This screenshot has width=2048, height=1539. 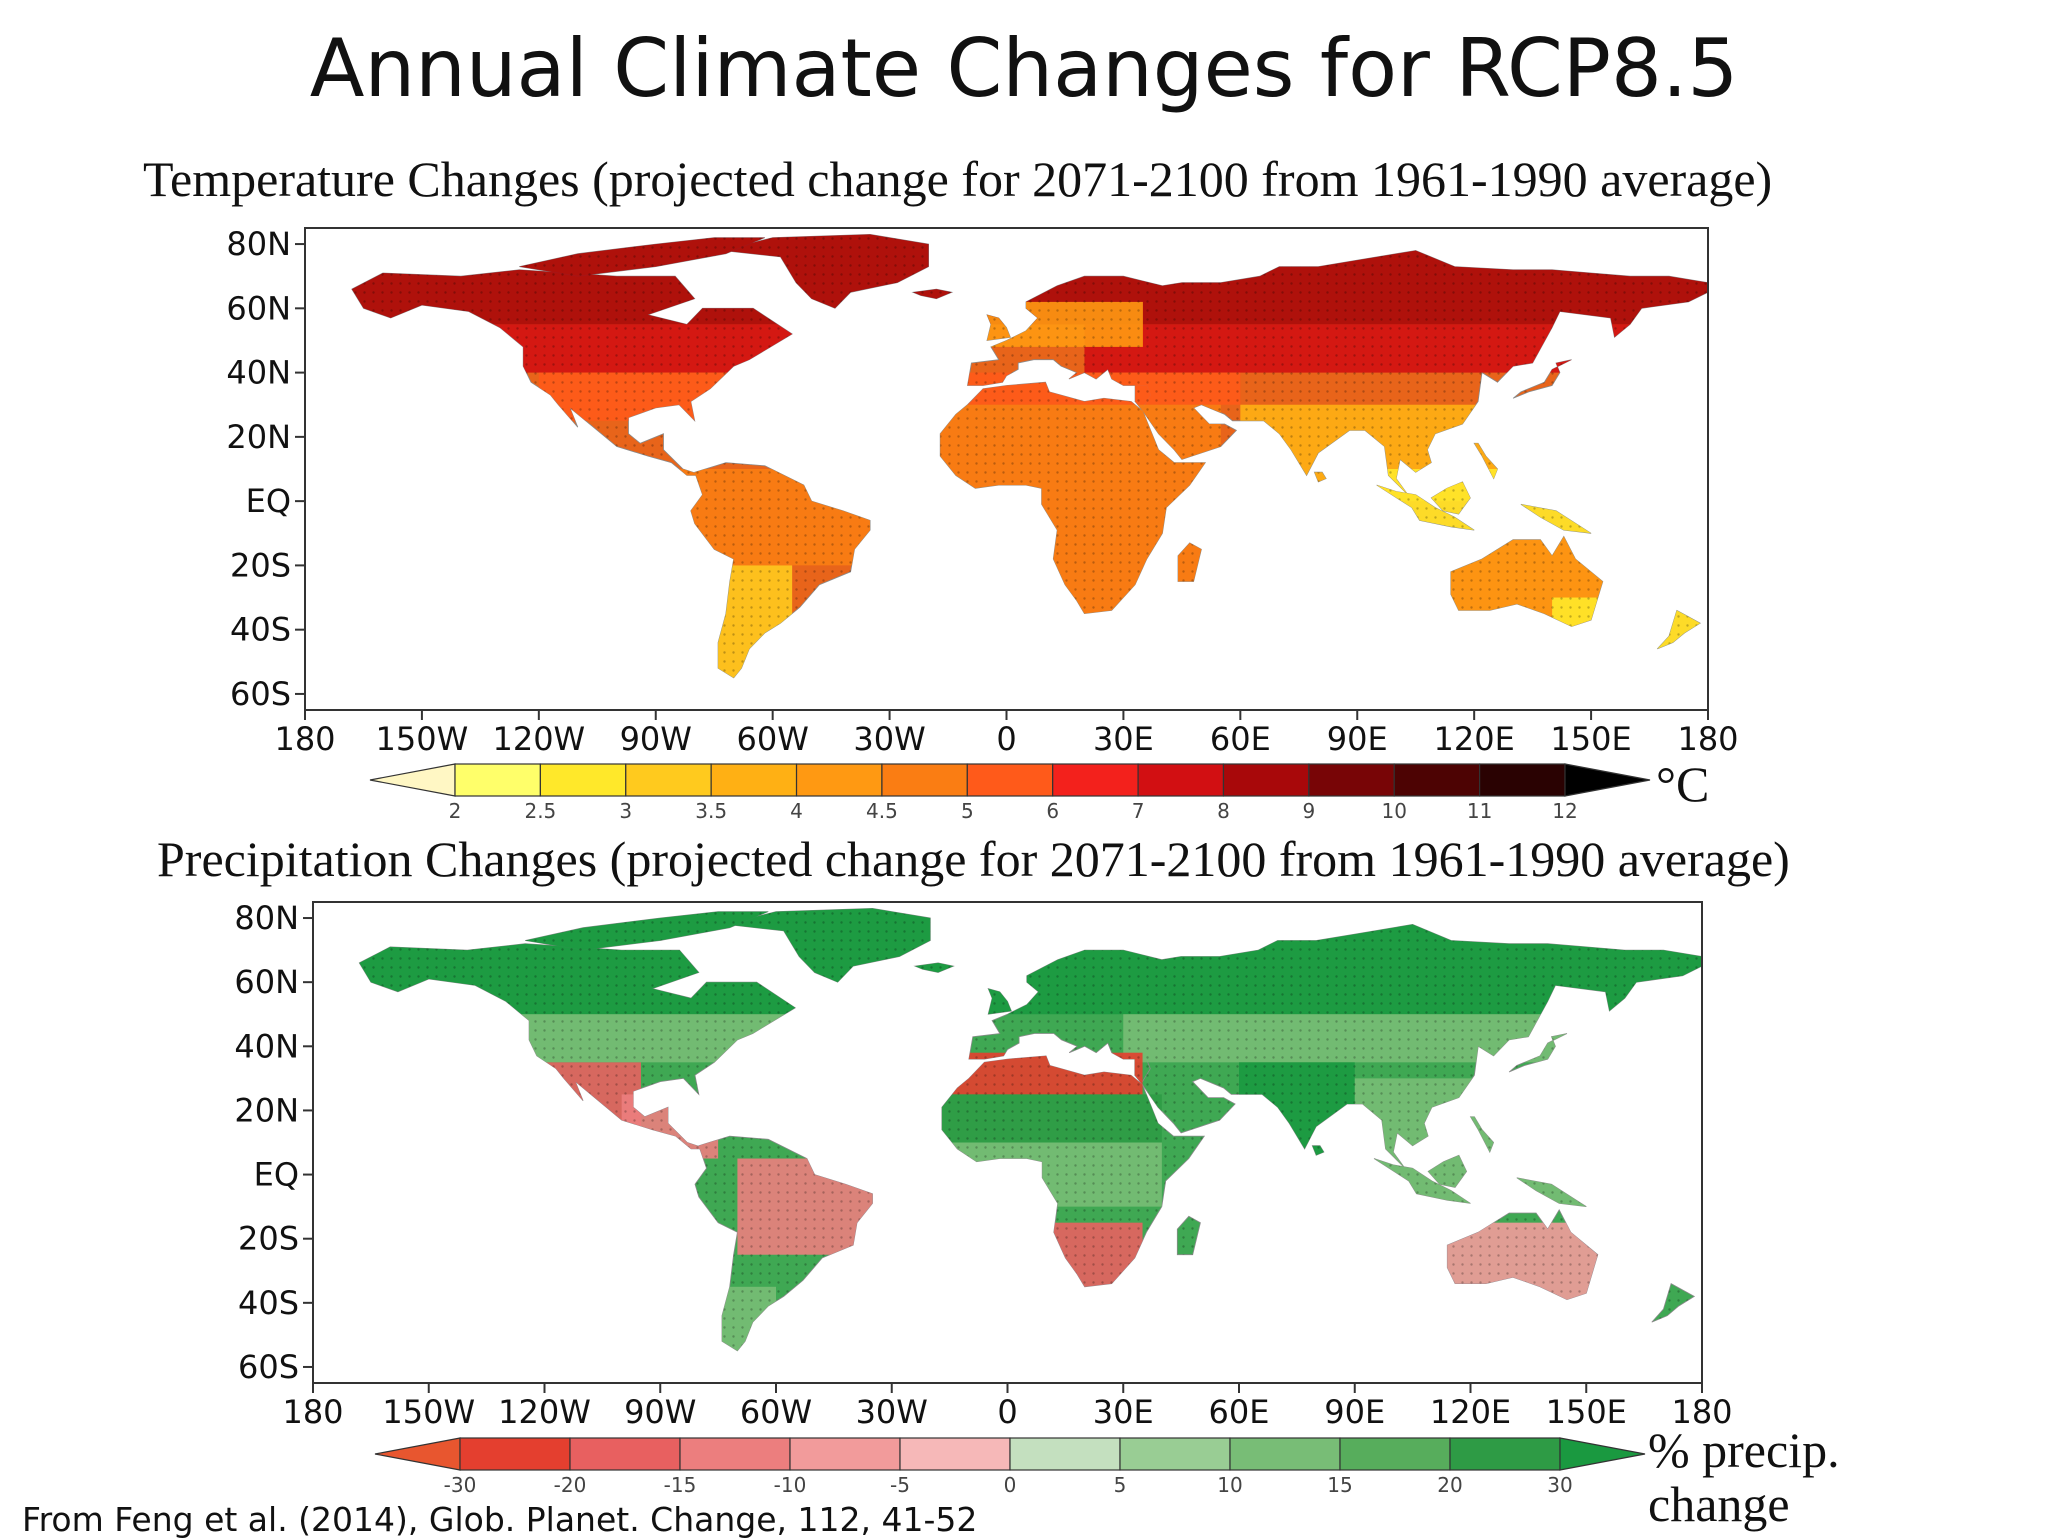 I want to click on colorbar: 2 2.5 3 3.5 4 4.5 5 6 7 8 9 10 11 12, so click(x=1010, y=793).